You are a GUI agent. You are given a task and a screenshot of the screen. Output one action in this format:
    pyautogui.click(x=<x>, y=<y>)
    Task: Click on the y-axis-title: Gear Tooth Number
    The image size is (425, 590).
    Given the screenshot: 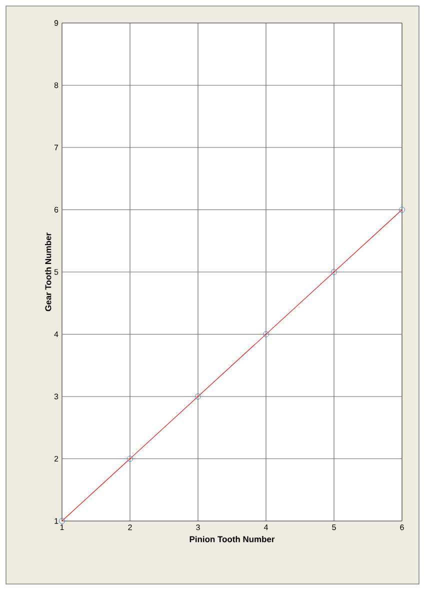 What is the action you would take?
    pyautogui.click(x=48, y=272)
    